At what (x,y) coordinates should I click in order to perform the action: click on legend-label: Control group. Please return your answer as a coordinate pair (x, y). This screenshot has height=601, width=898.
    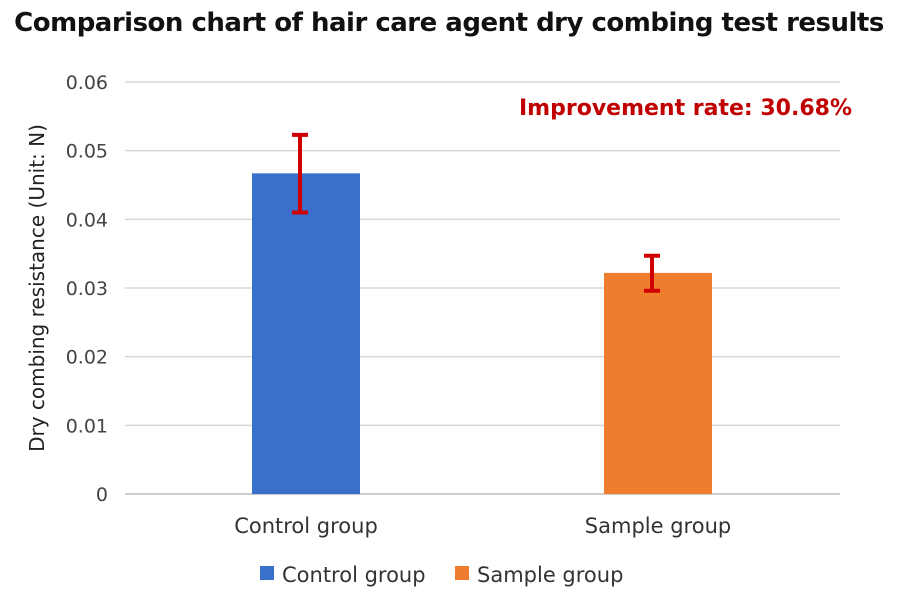
    Looking at the image, I should click on (354, 575).